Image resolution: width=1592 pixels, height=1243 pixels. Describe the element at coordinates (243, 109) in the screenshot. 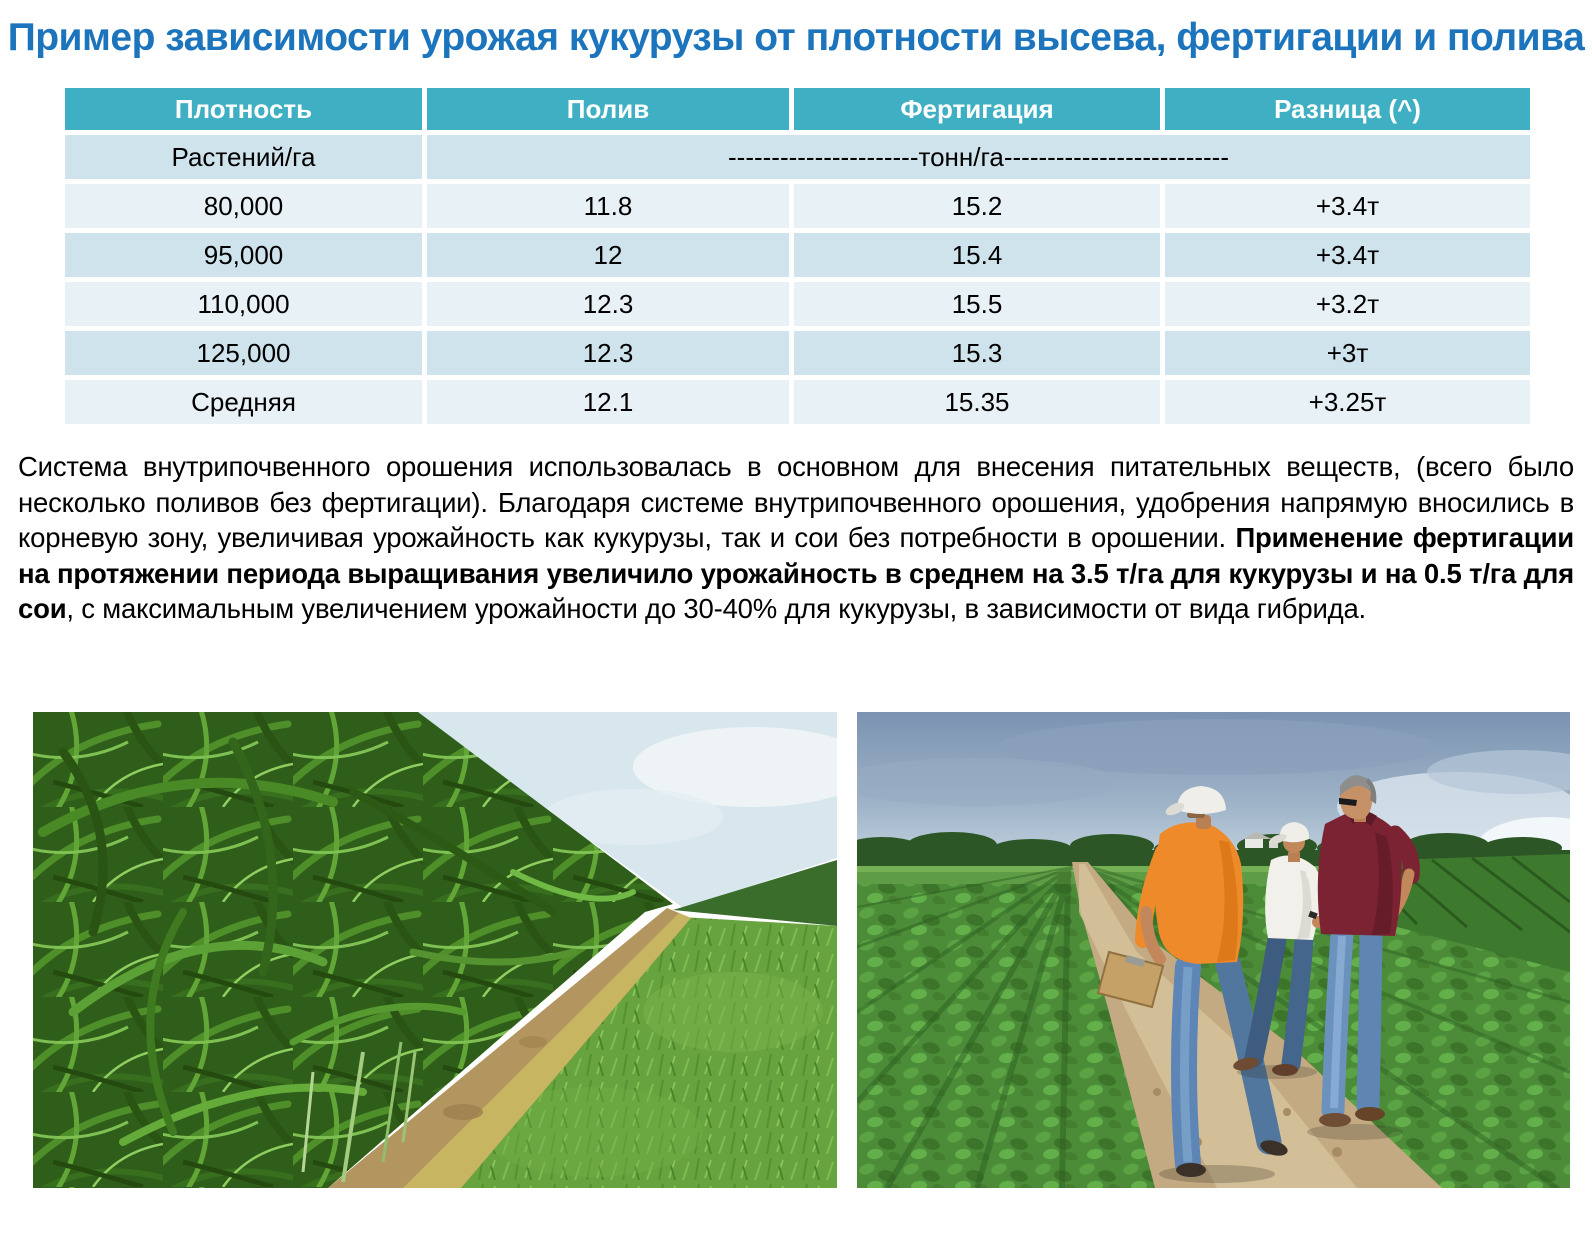

I see `col-header-density: Плотность` at that location.